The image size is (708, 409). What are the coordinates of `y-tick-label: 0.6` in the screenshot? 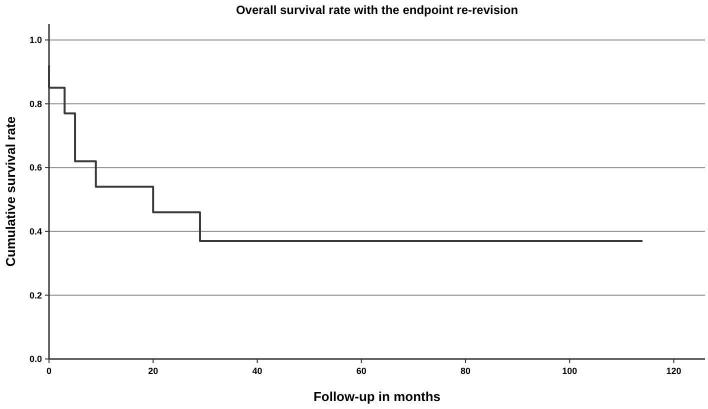 It's located at (35, 167).